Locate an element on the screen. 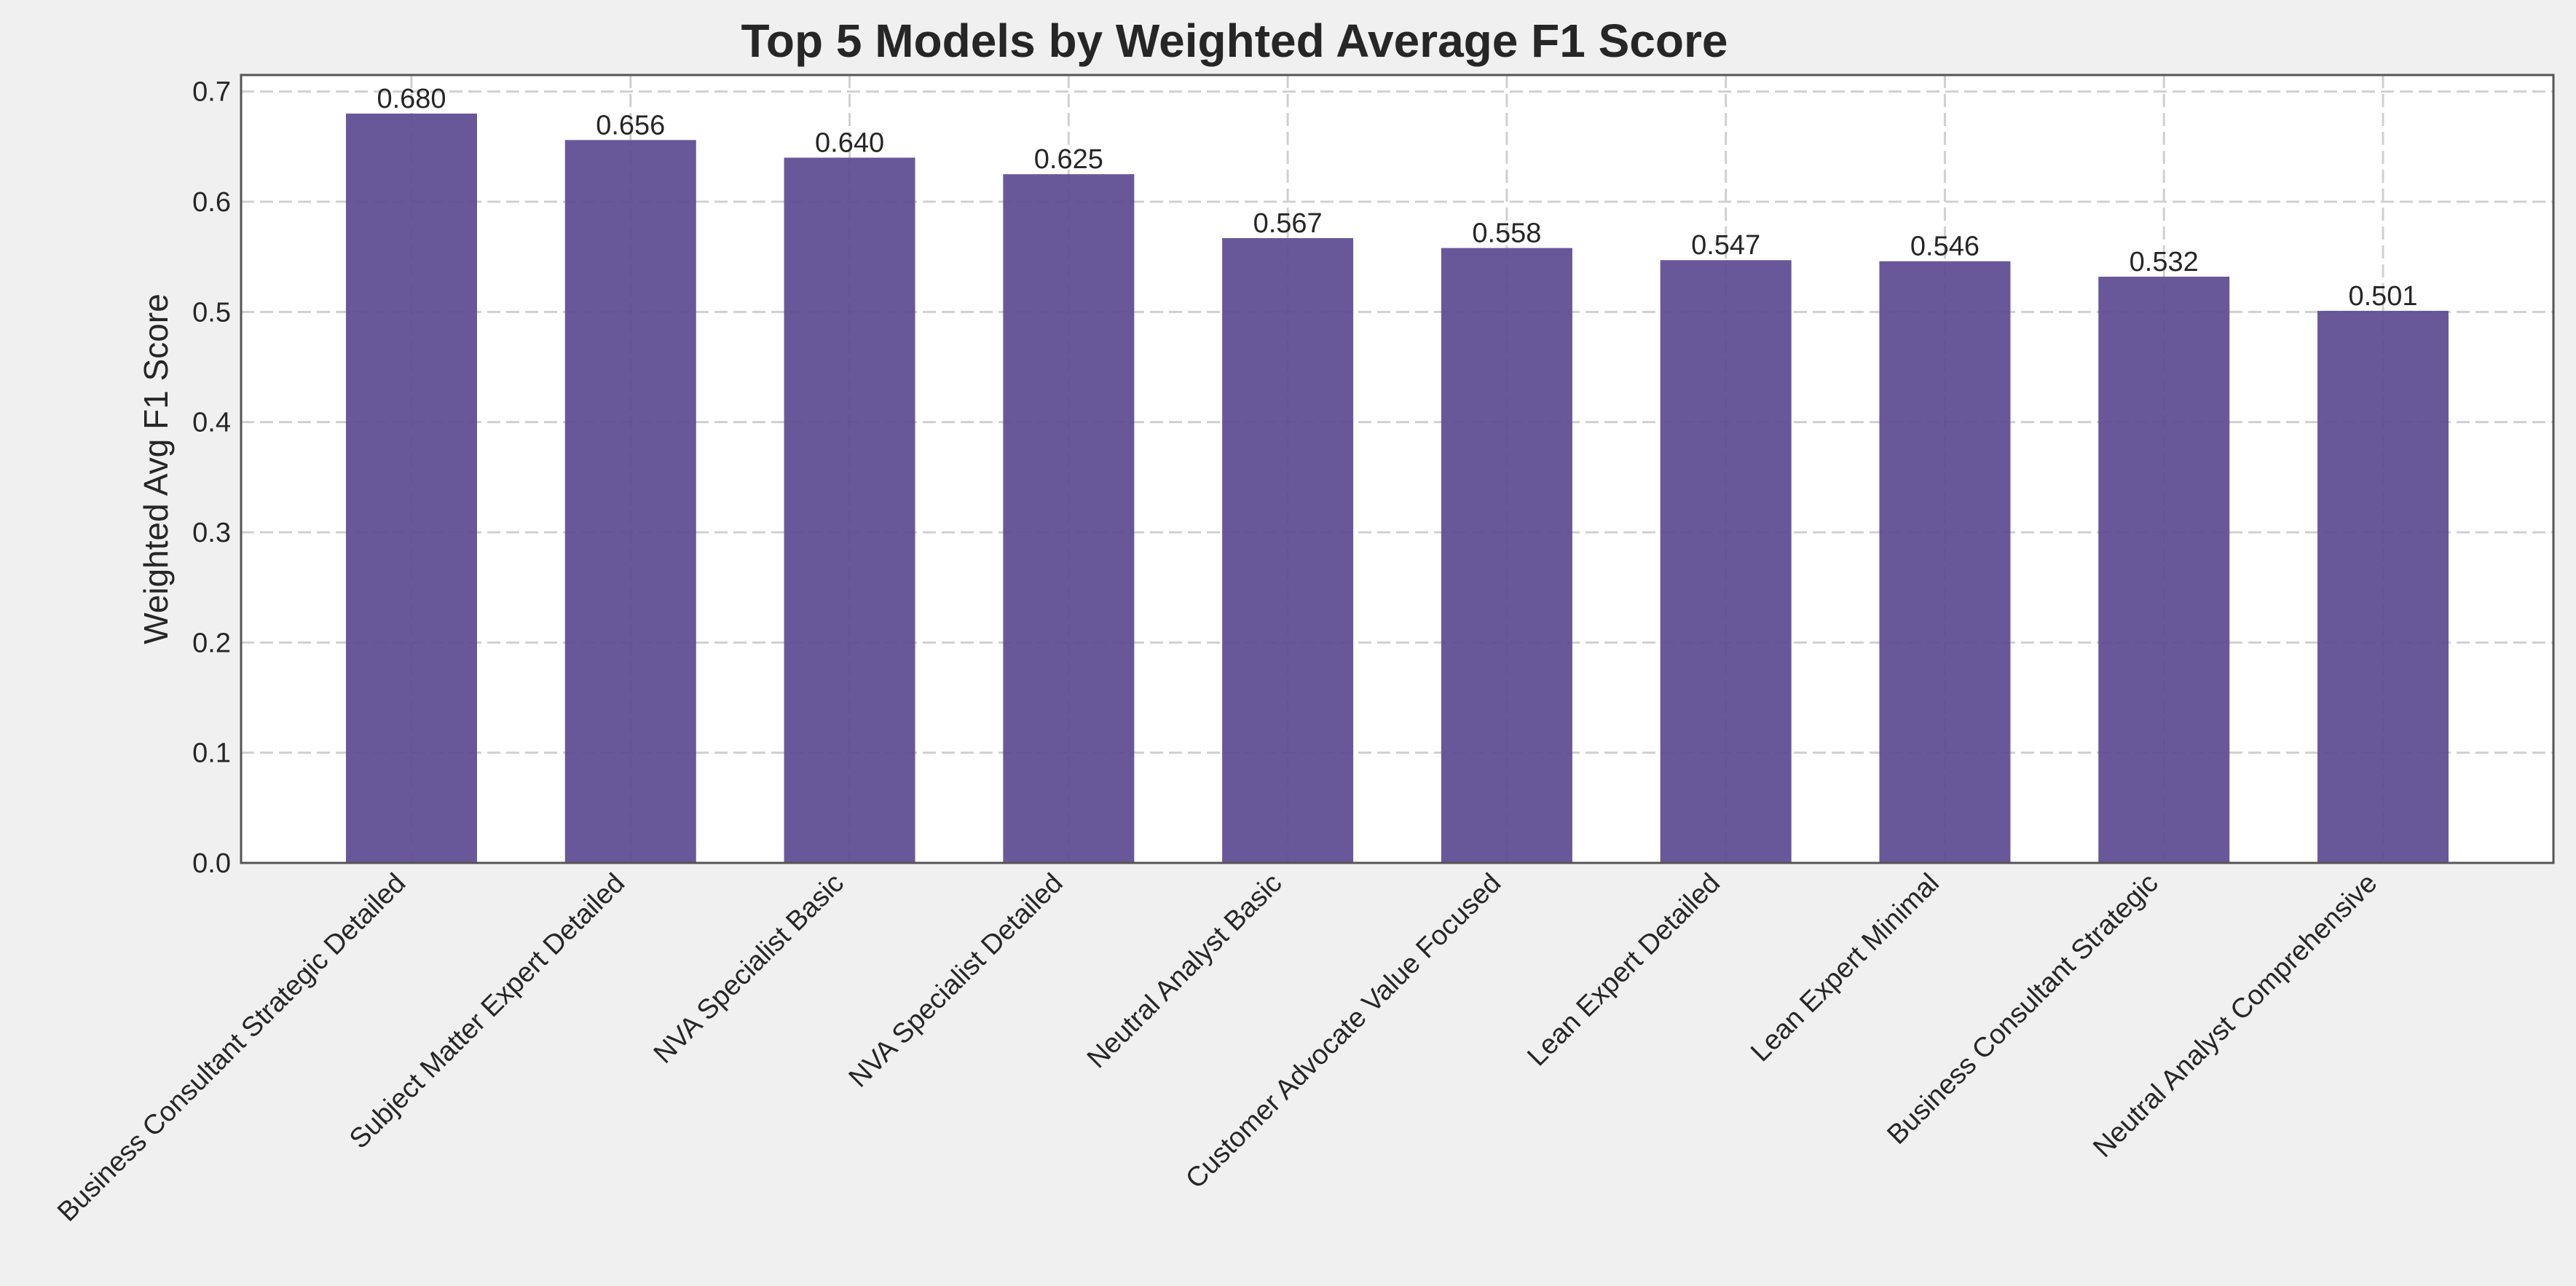 The image size is (2576, 1286). y-tick-label: 0.4 is located at coordinates (211, 423).